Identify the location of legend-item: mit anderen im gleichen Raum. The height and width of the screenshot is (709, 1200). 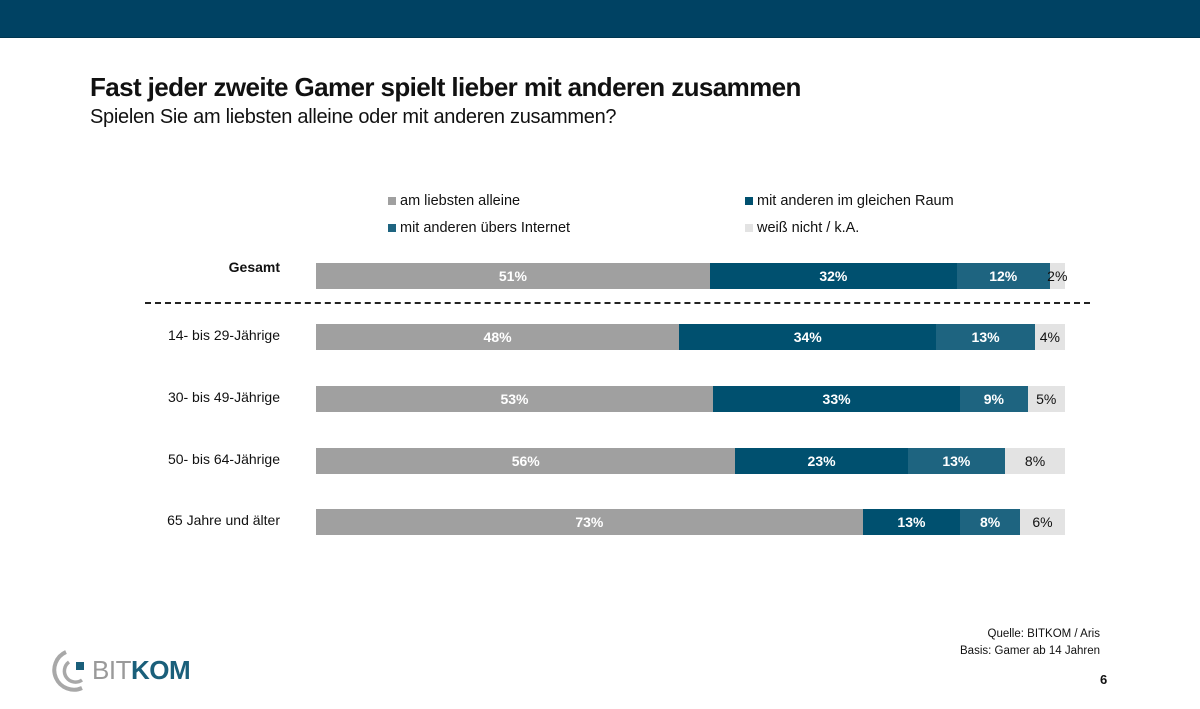
(849, 201).